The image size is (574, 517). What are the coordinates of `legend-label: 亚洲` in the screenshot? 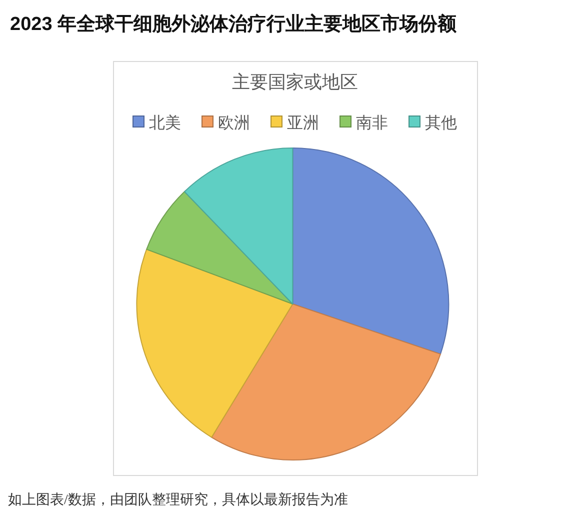 It's located at (303, 122).